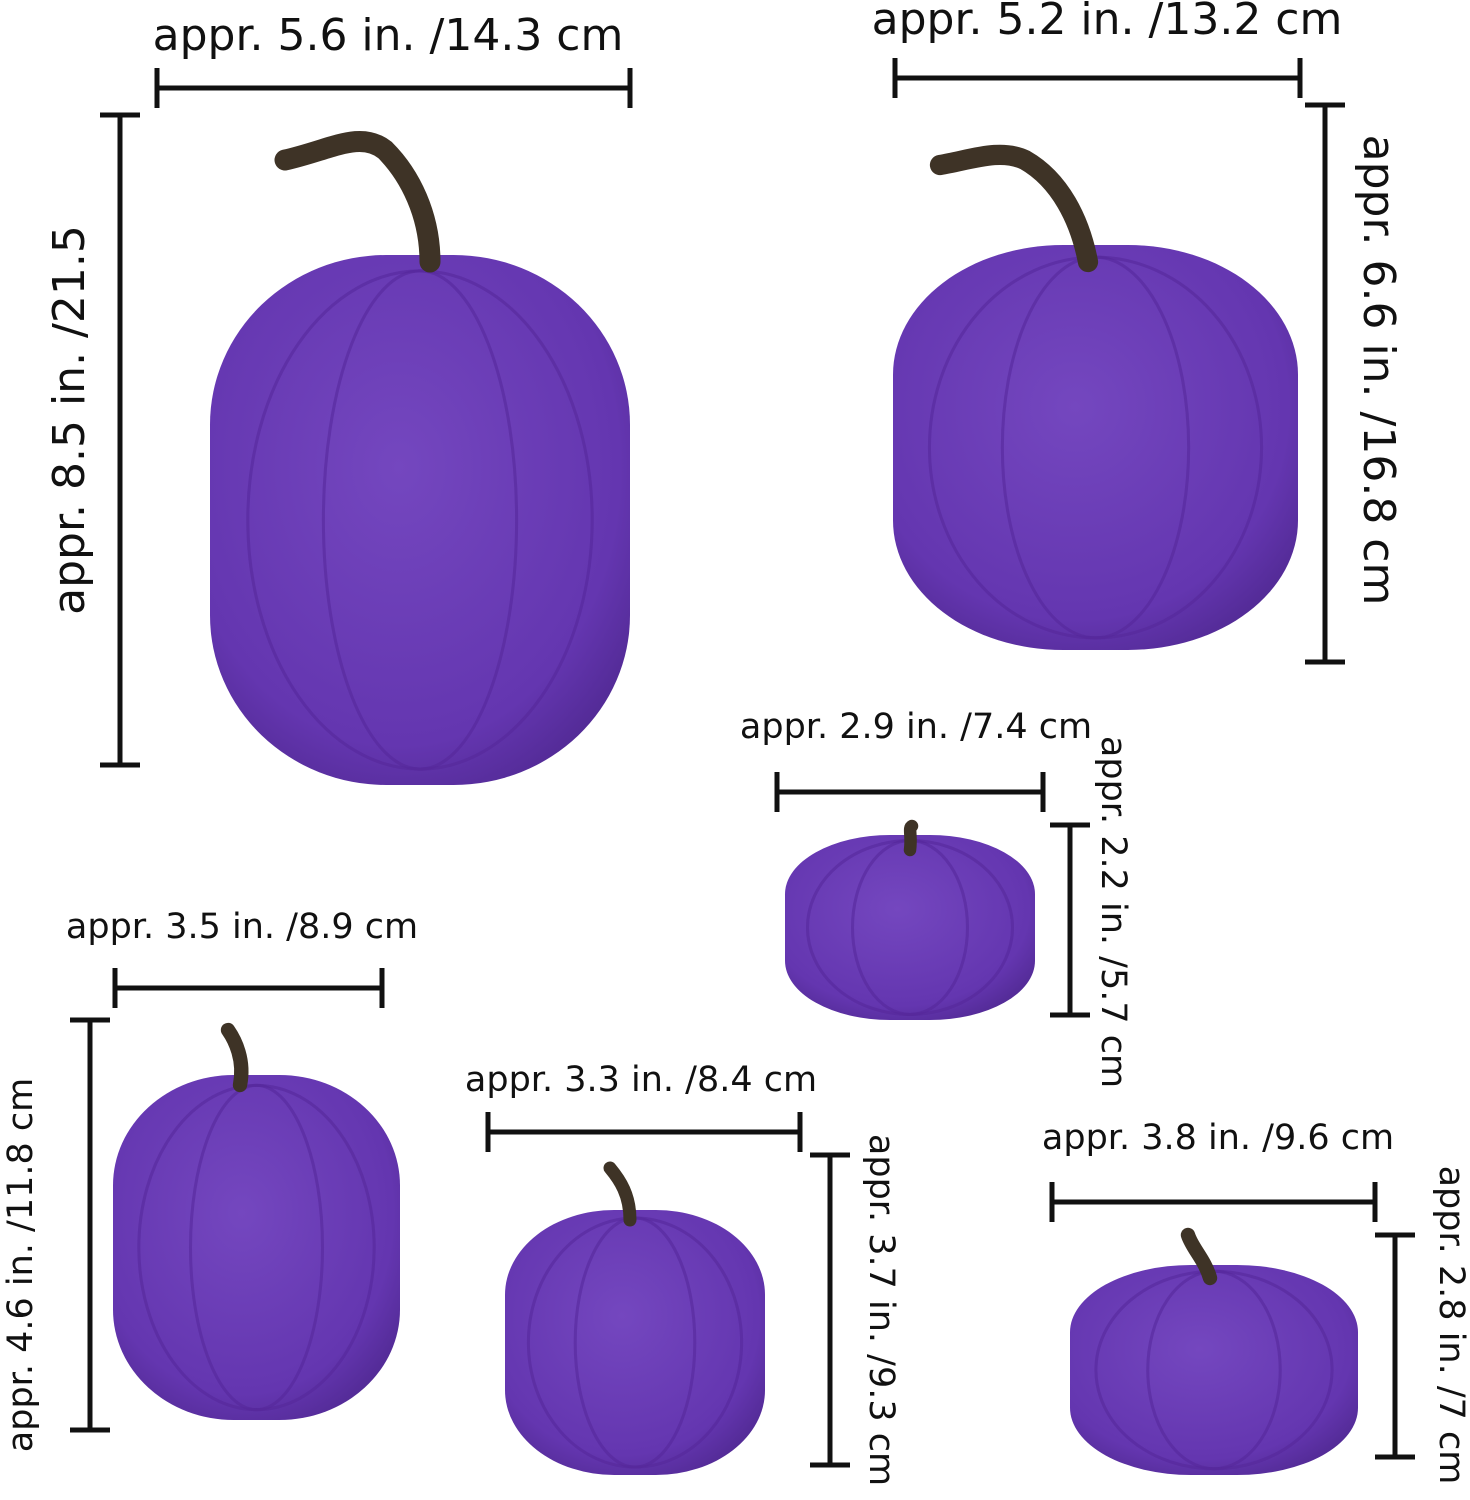  Describe the element at coordinates (21, 1265) in the screenshot. I see `height-label: appr. 4.6 in. /11.8 cm` at that location.